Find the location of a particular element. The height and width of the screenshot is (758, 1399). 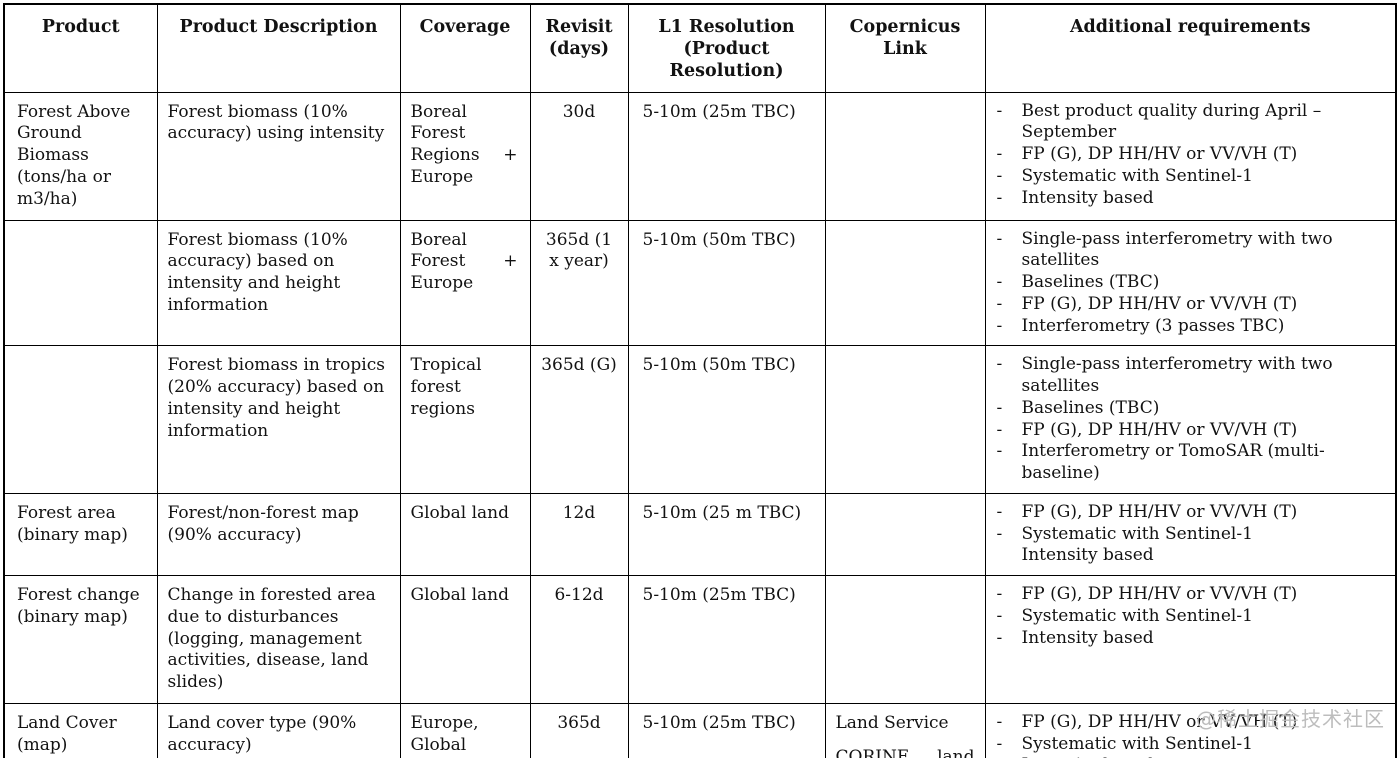

cell-revisit: 365d (G) is located at coordinates (579, 419).